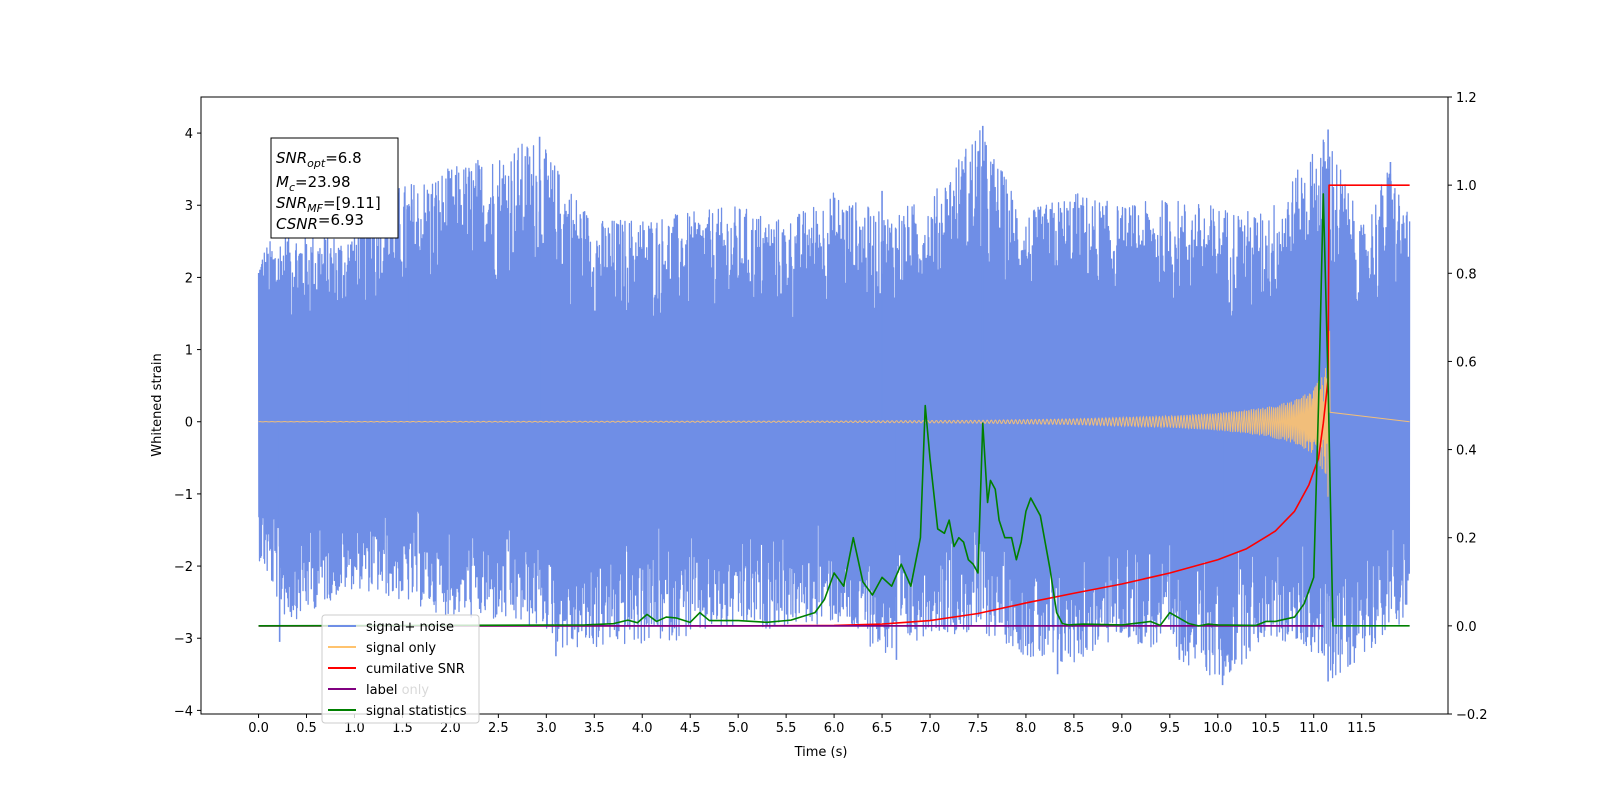  Describe the element at coordinates (343, 158) in the screenshot. I see `annotation-value: =6.8` at that location.